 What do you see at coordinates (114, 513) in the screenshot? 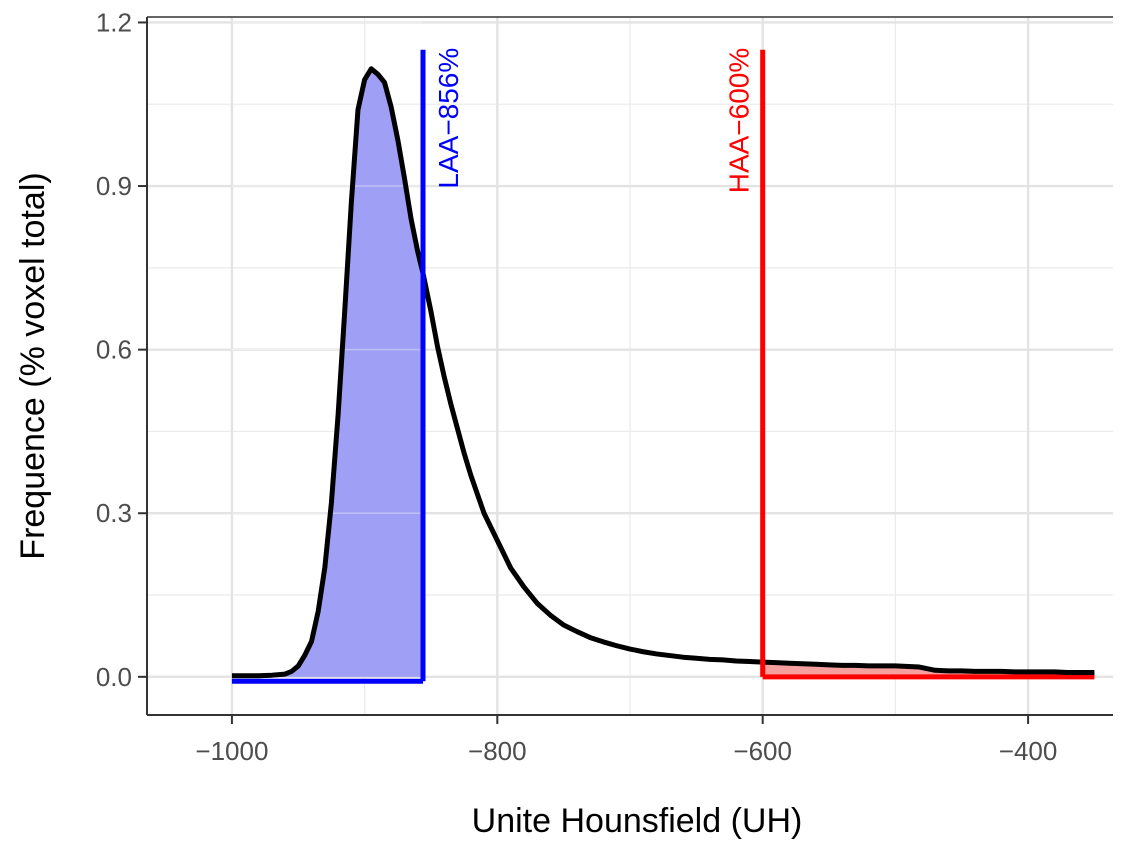
I see `y-tick-label: 0.3` at bounding box center [114, 513].